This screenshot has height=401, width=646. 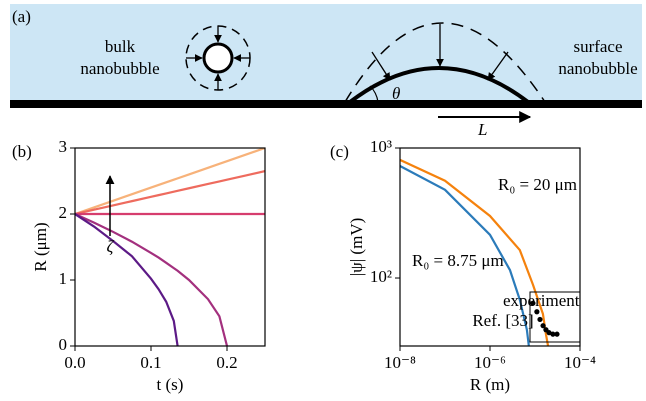 I want to click on x-tick-label: 10⁻⁶, so click(x=490, y=362).